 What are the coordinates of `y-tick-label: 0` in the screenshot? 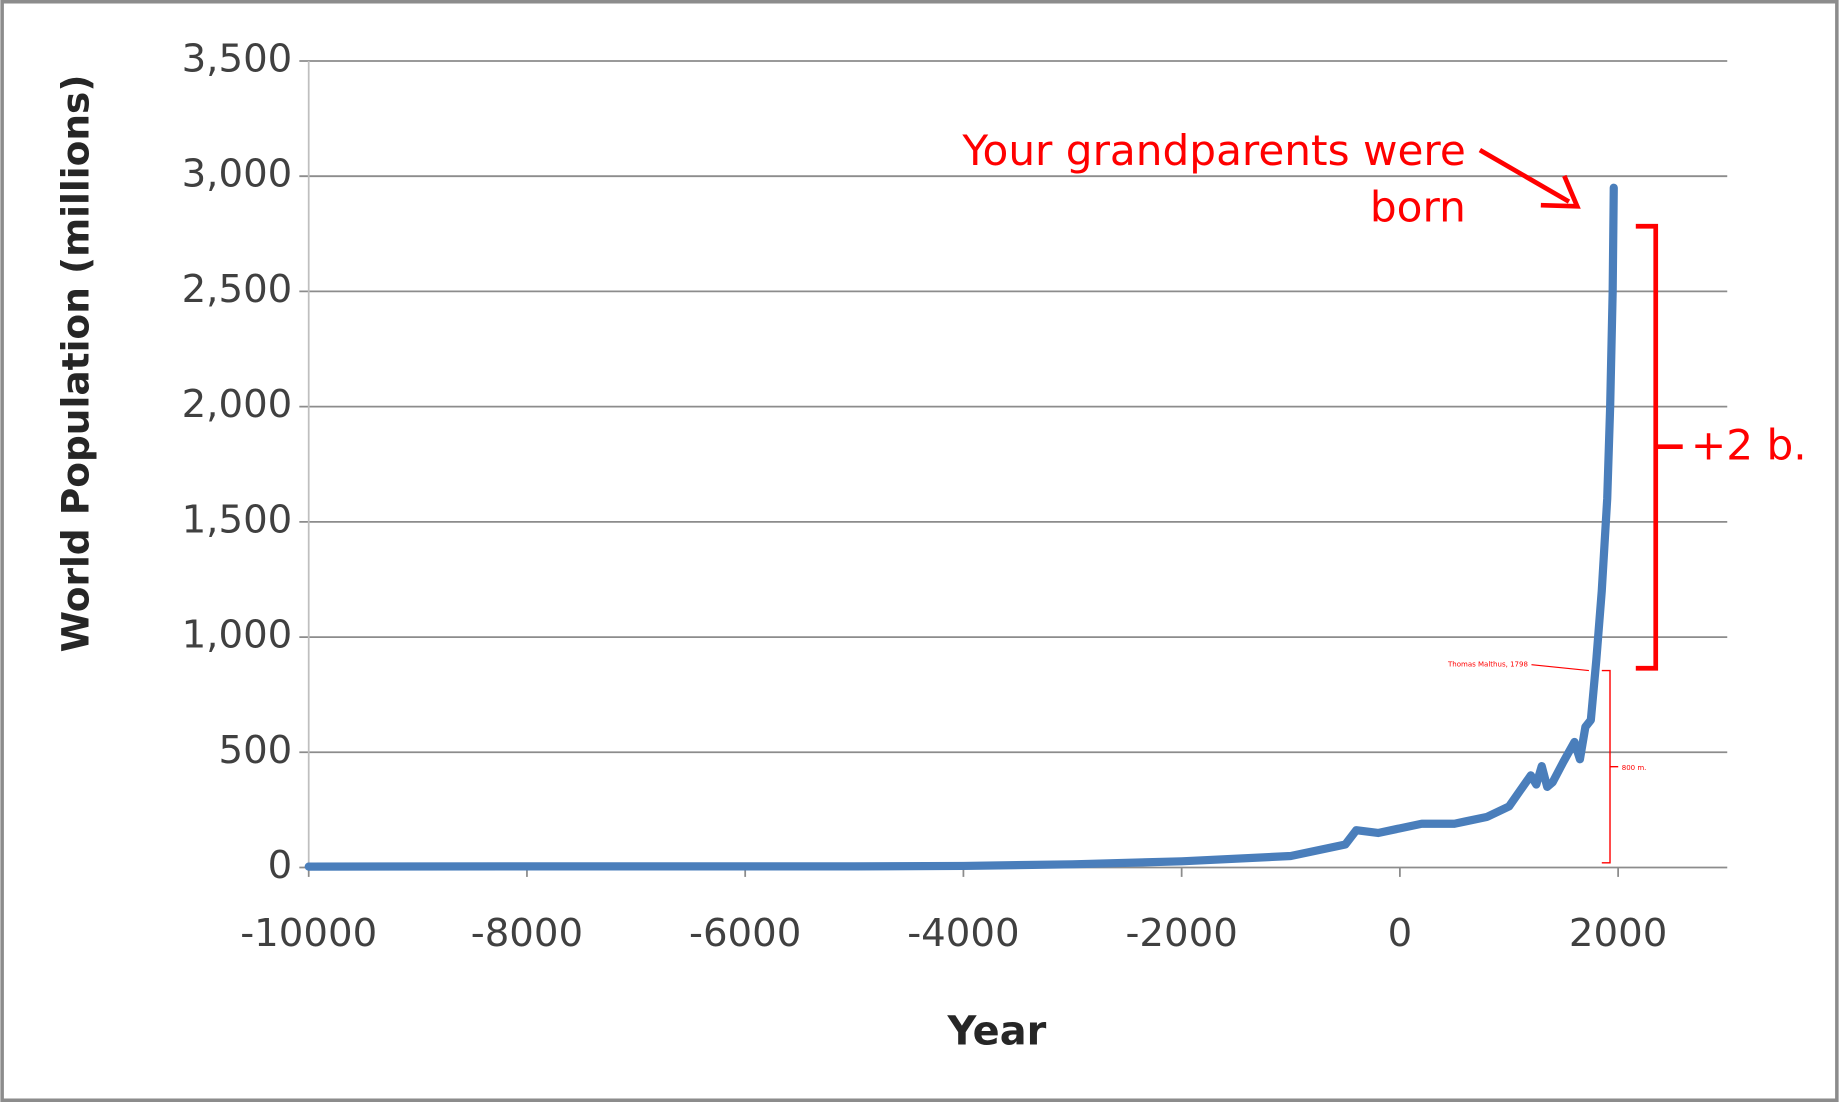 It's located at (280, 865).